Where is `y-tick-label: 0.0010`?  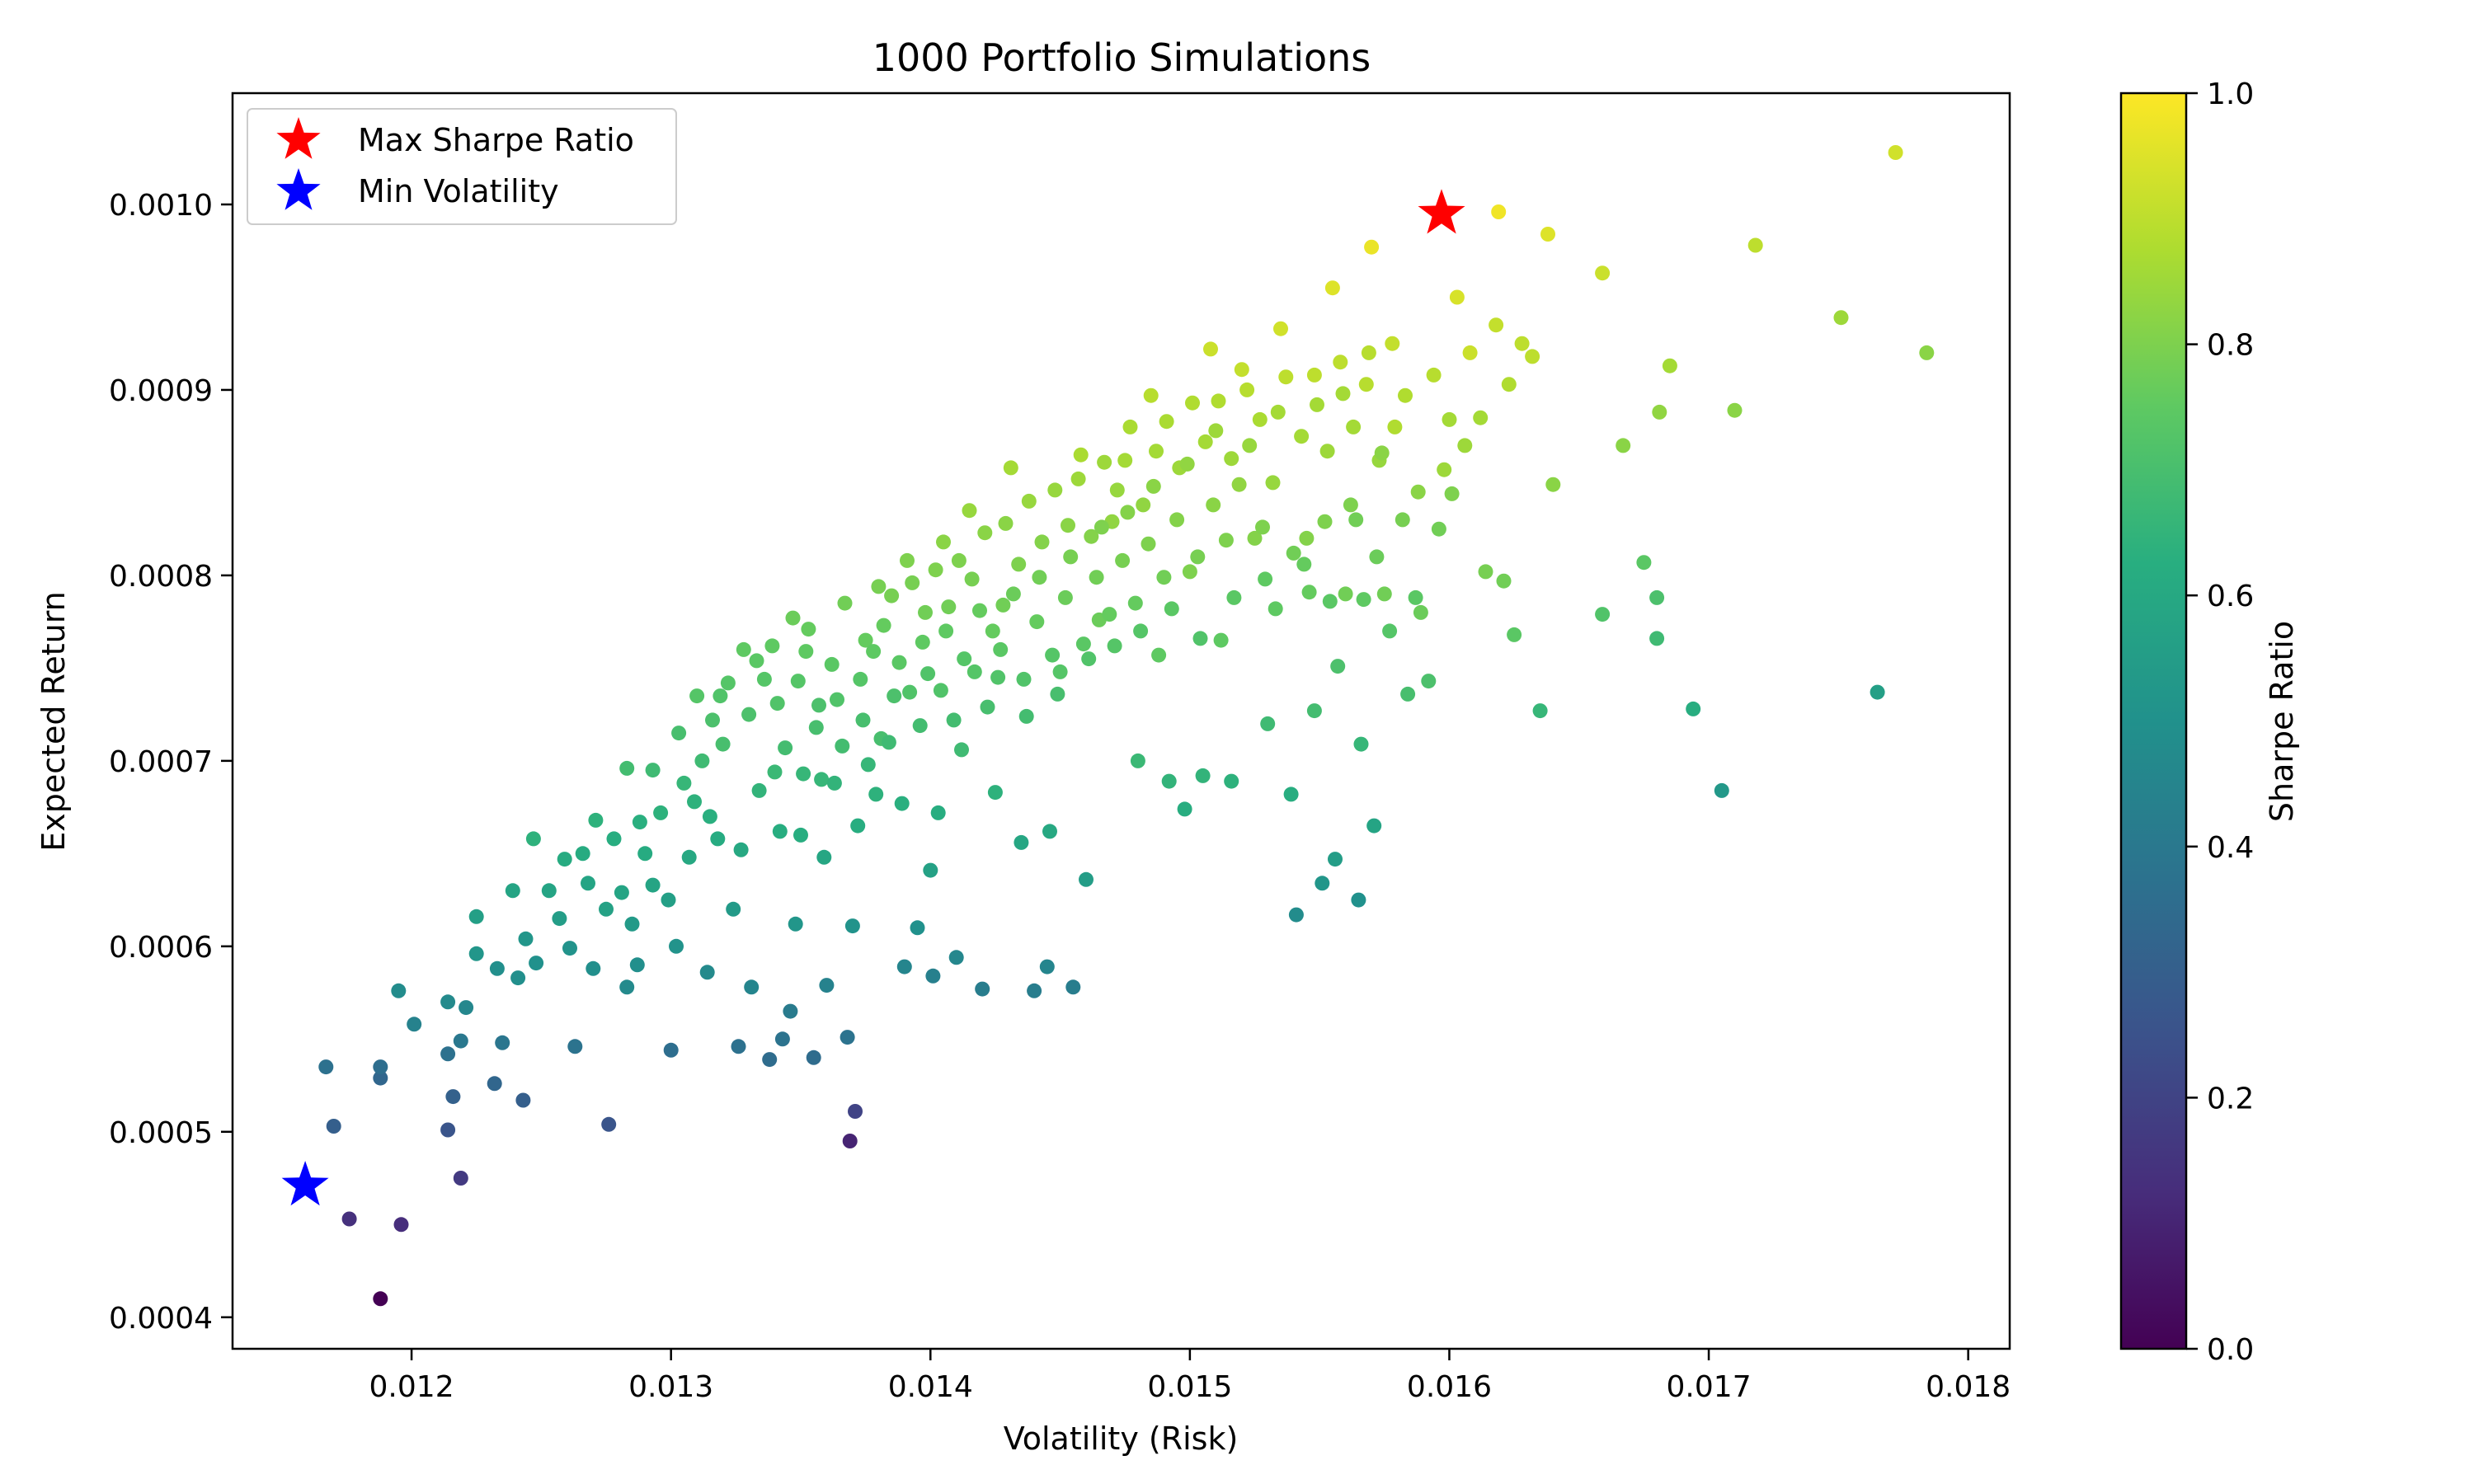 y-tick-label: 0.0010 is located at coordinates (161, 206).